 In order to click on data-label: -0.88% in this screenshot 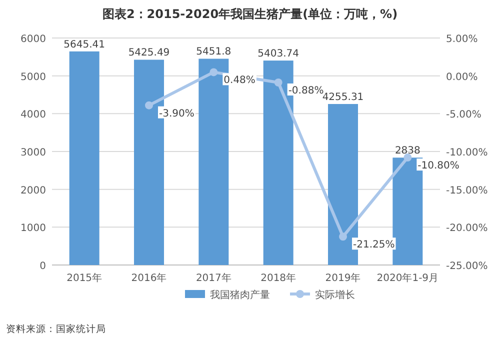, I will do `click(306, 90)`.